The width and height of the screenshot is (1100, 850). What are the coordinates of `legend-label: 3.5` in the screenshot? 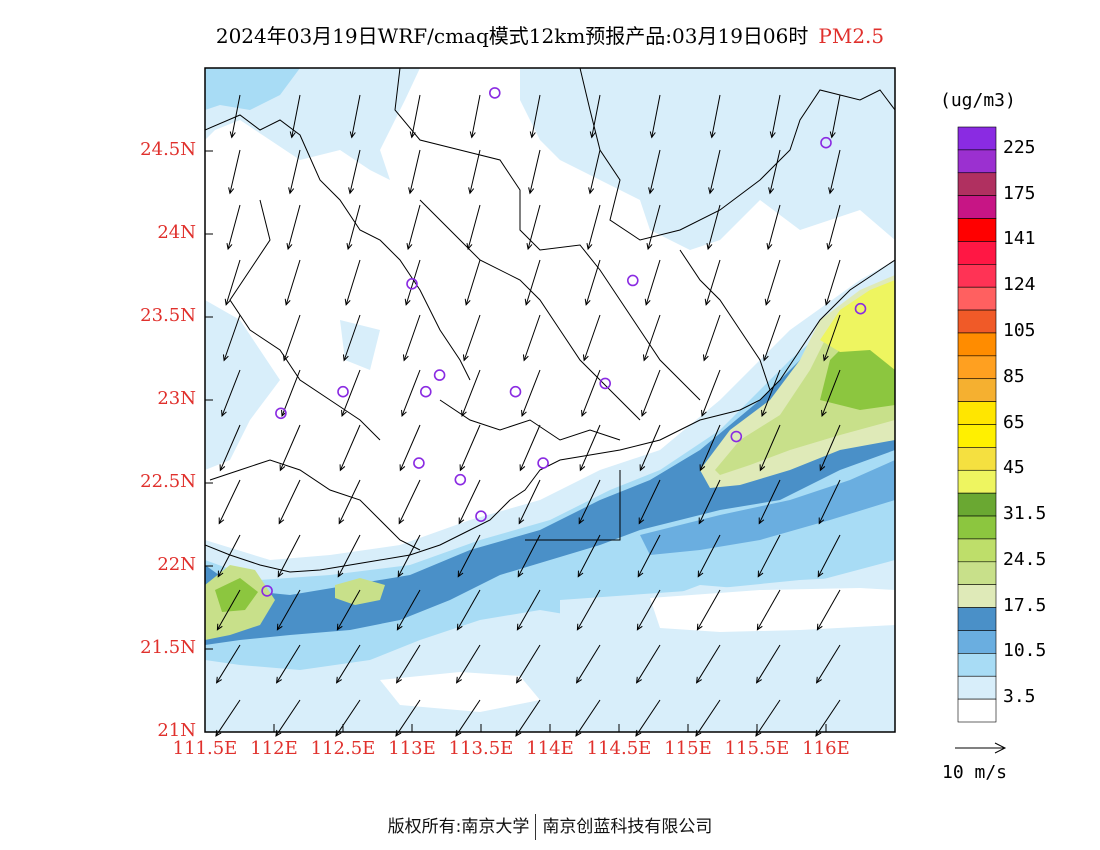 It's located at (1019, 697).